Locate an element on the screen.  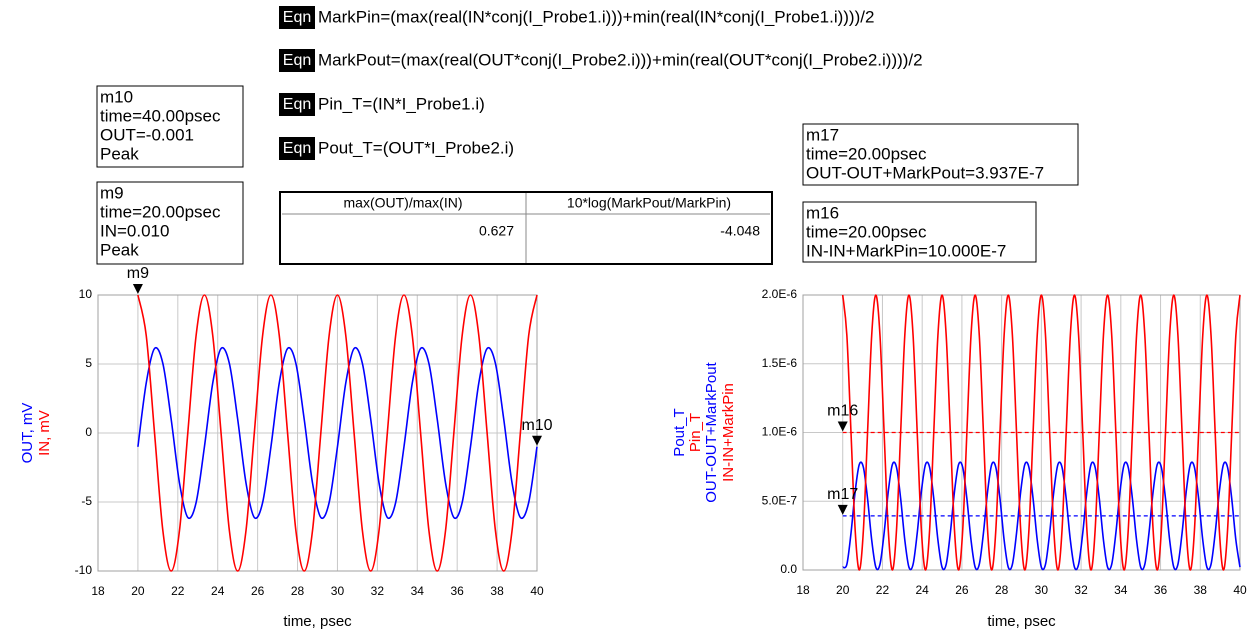
table-cell: 0.627 is located at coordinates (496, 231).